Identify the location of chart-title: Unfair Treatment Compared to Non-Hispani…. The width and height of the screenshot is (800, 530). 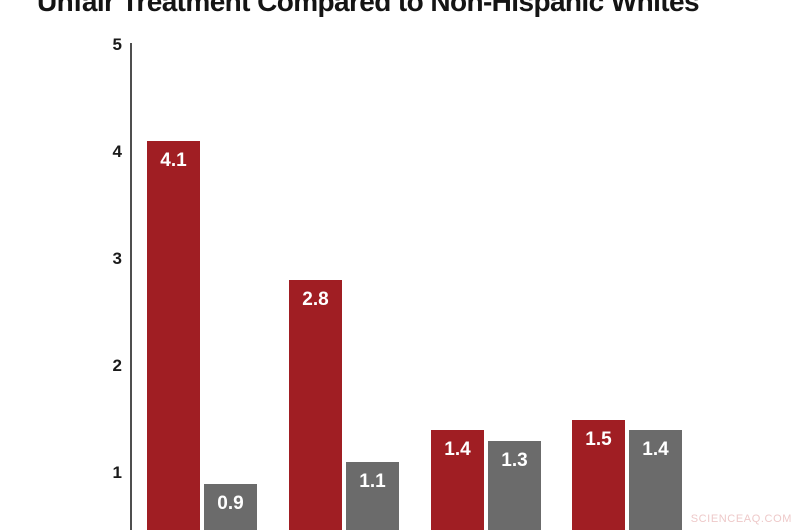
(368, 8).